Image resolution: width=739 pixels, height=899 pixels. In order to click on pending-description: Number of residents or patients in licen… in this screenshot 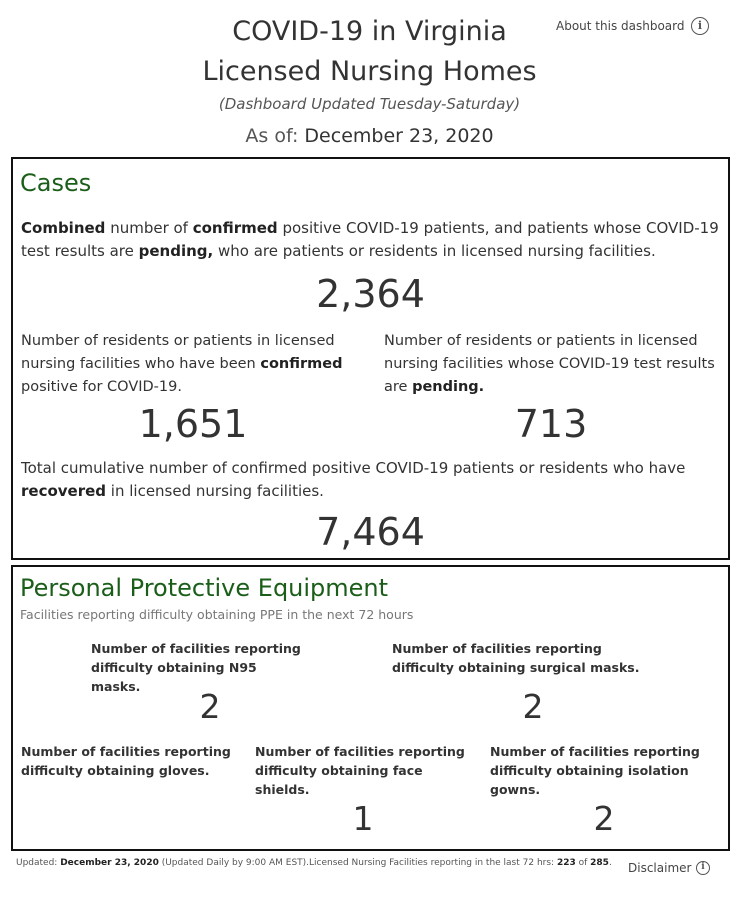, I will do `click(549, 364)`.